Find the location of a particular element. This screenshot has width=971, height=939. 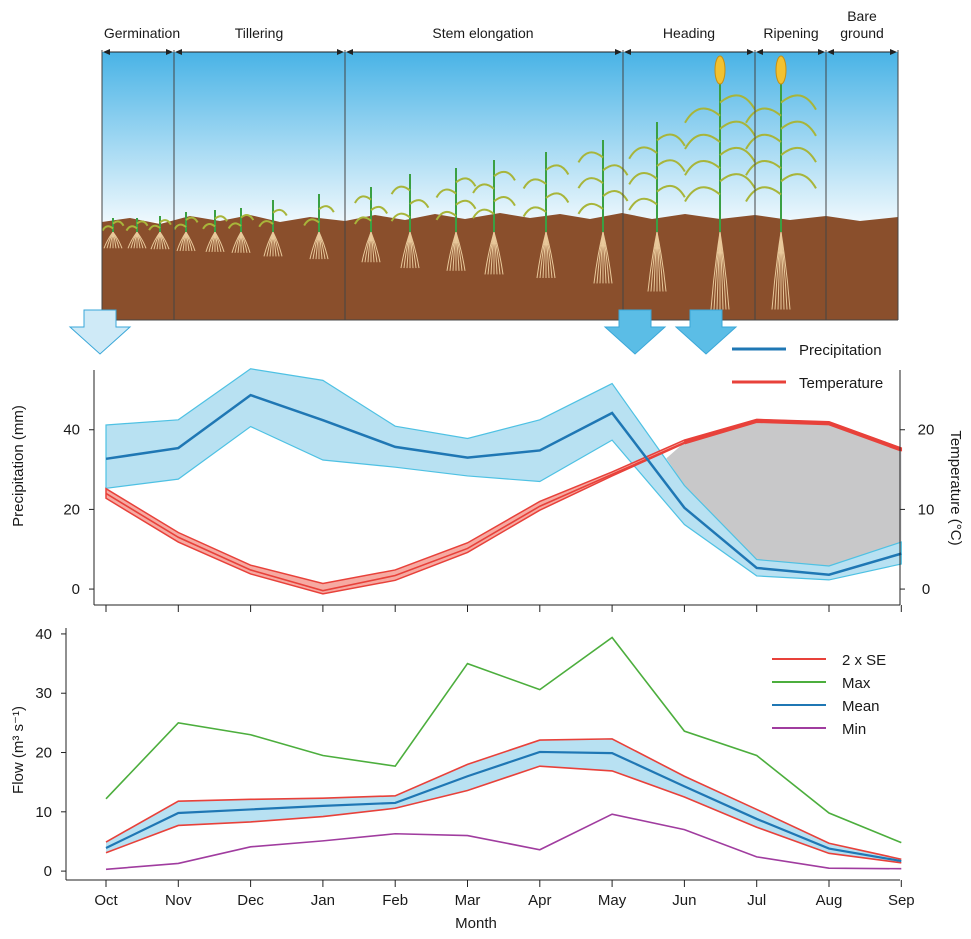

month-axis-title: Month is located at coordinates (476, 923).